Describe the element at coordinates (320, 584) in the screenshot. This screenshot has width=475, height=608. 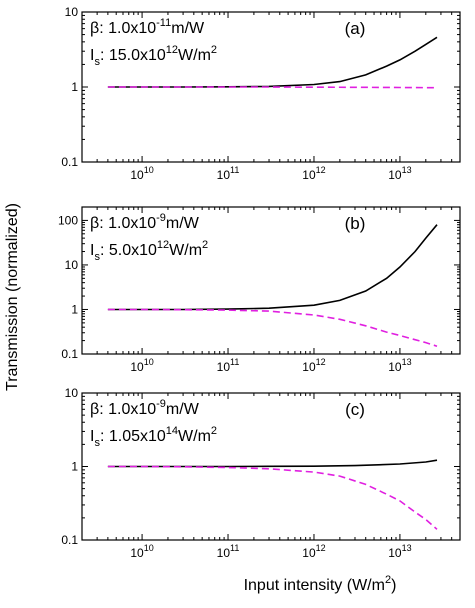
I see `x-axis-label: Input intensity (W/m2)` at that location.